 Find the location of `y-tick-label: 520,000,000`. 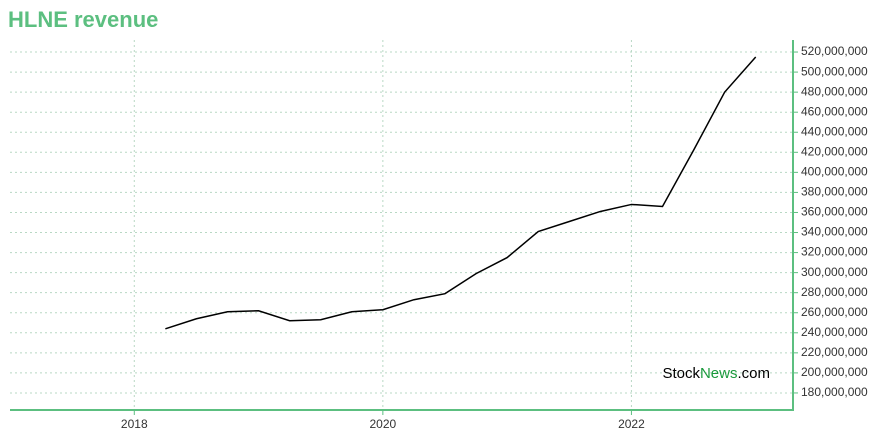

y-tick-label: 520,000,000 is located at coordinates (834, 51).